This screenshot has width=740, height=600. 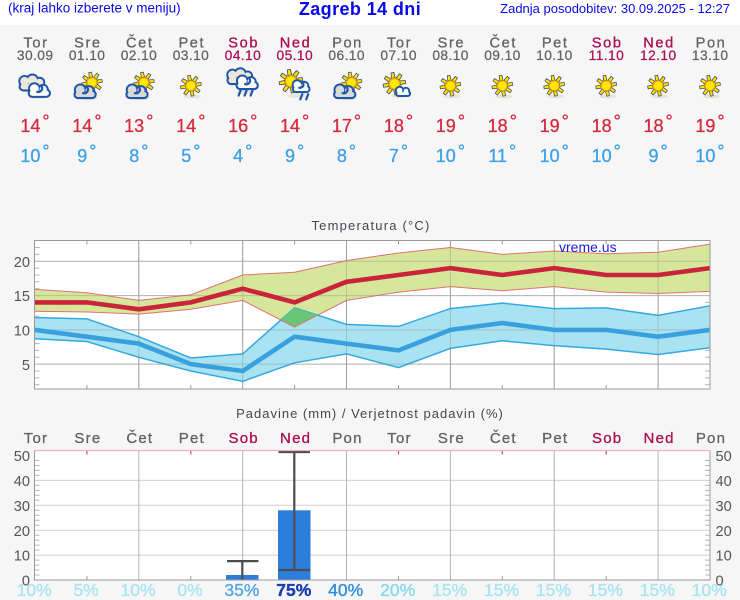 What do you see at coordinates (398, 55) in the screenshot?
I see `svg-text: 07.10` at bounding box center [398, 55].